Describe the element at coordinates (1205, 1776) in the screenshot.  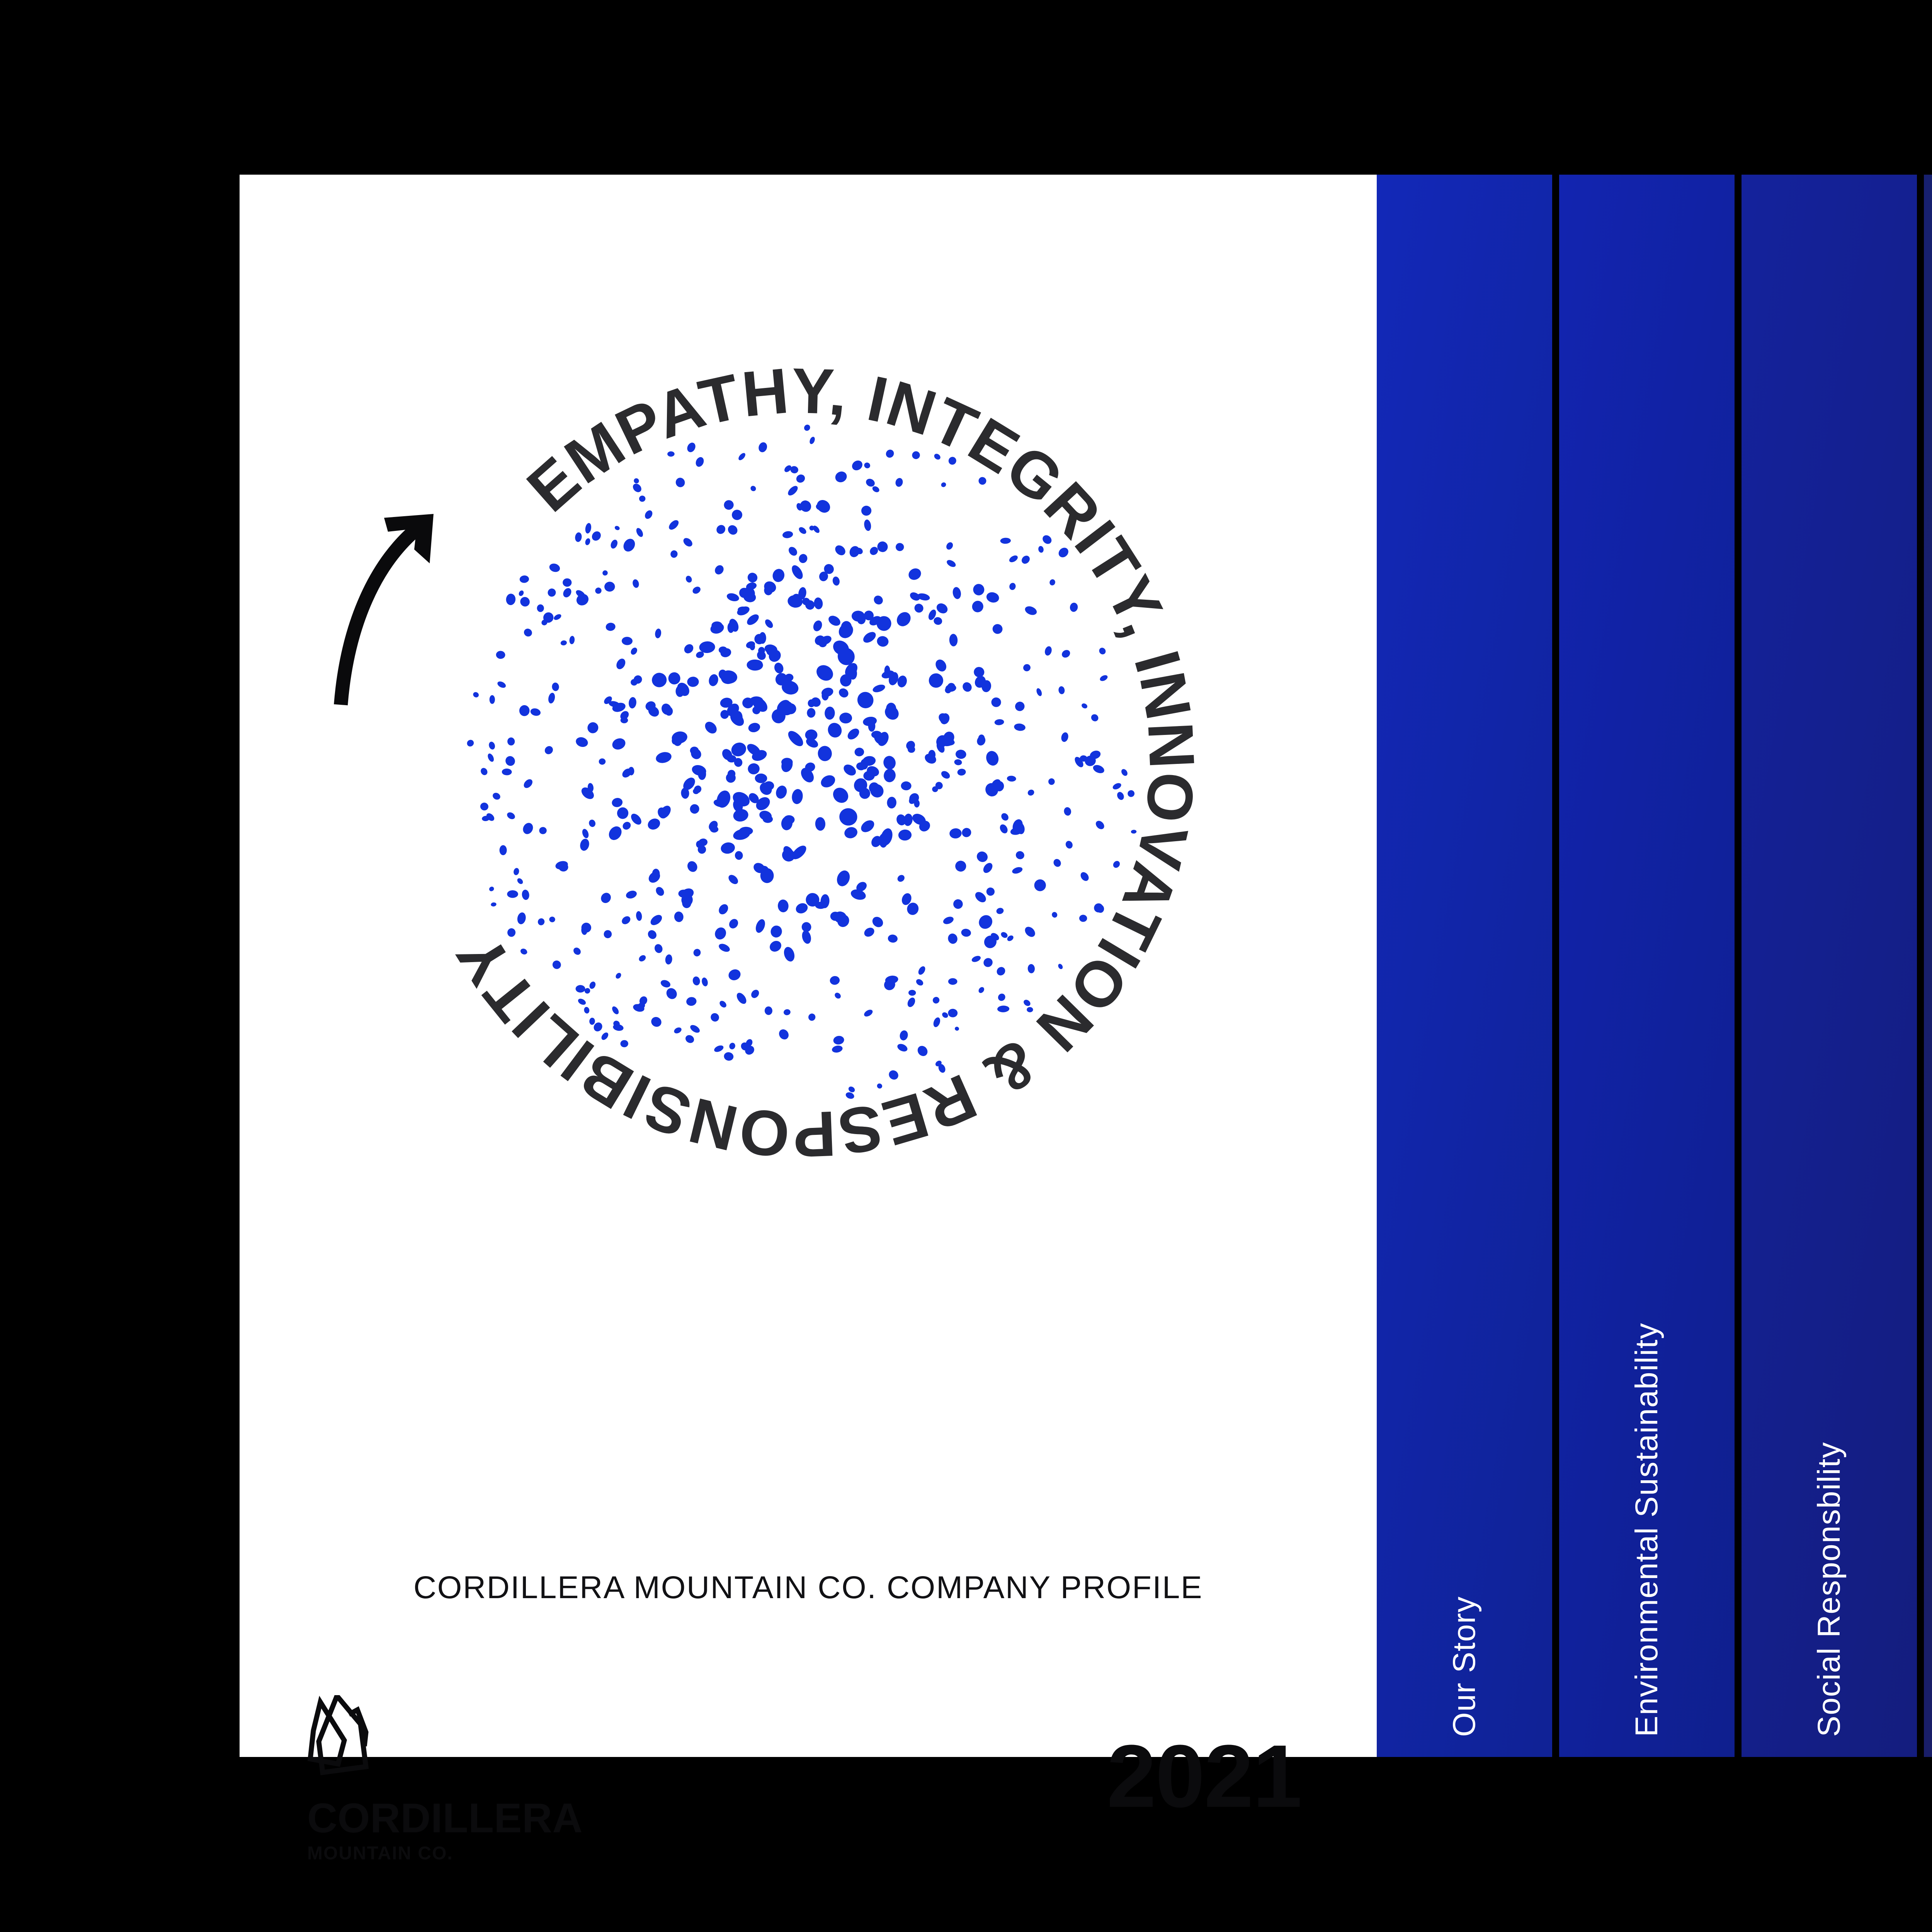
I see `year-label: 2021` at that location.